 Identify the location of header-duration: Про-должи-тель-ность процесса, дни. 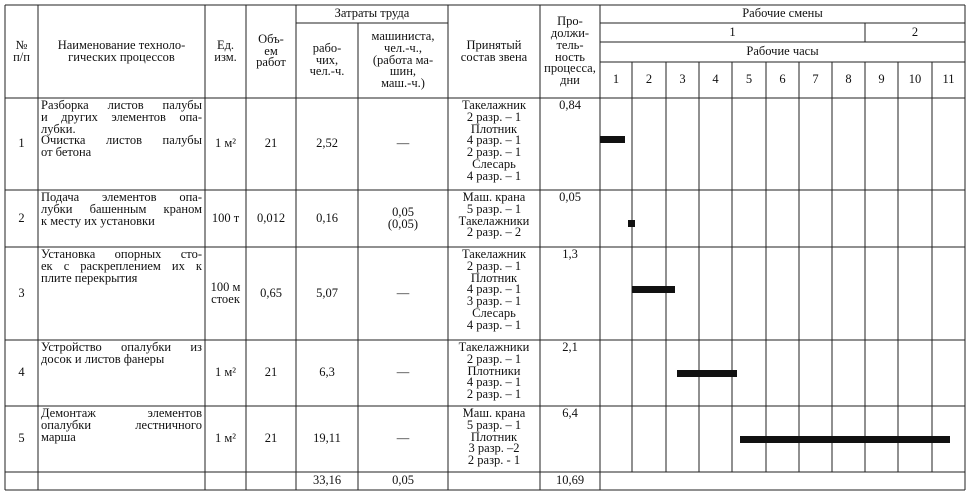
(570, 51).